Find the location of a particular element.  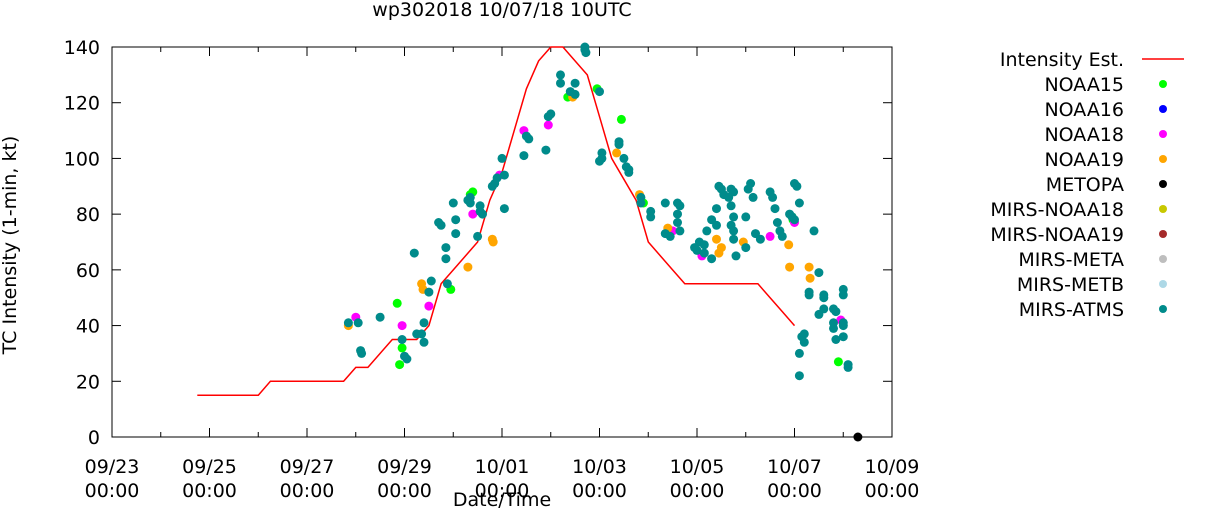

legend-label-noaa16: NOAA16 is located at coordinates (1084, 110).